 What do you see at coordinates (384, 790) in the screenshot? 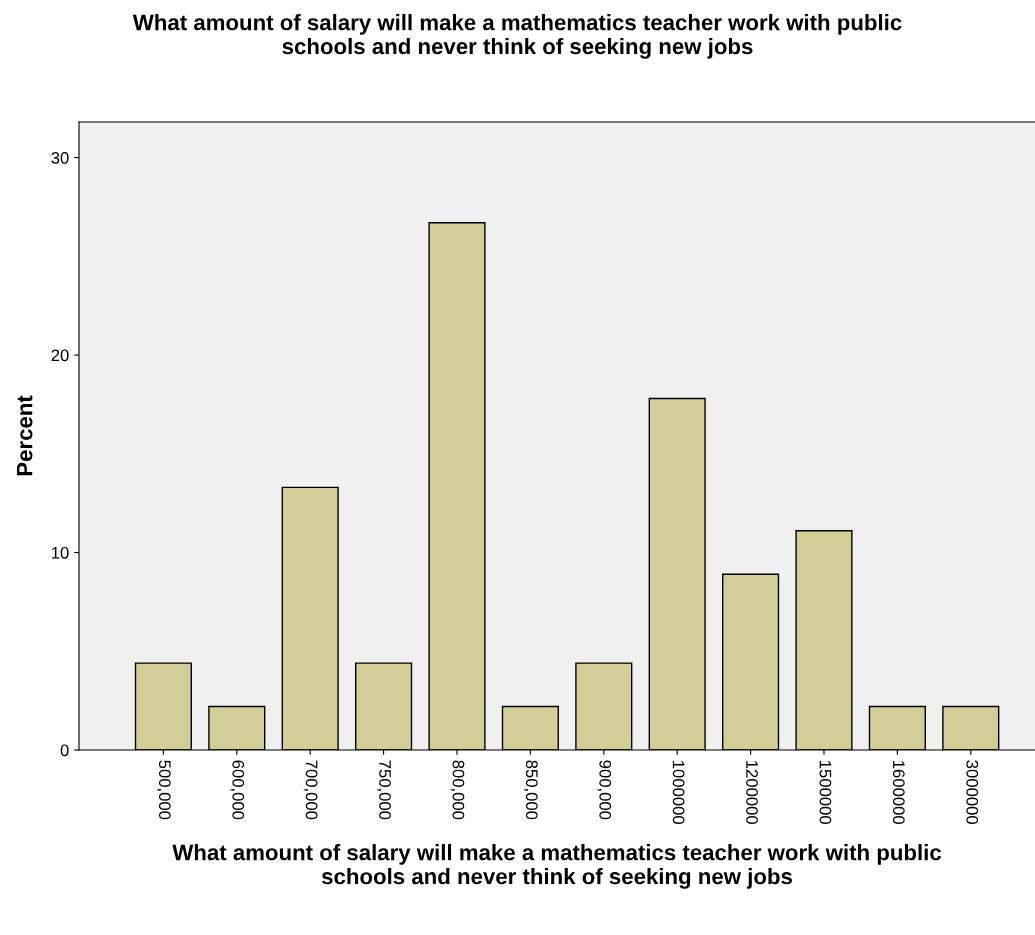
I see `x-tick-label: 750,000` at bounding box center [384, 790].